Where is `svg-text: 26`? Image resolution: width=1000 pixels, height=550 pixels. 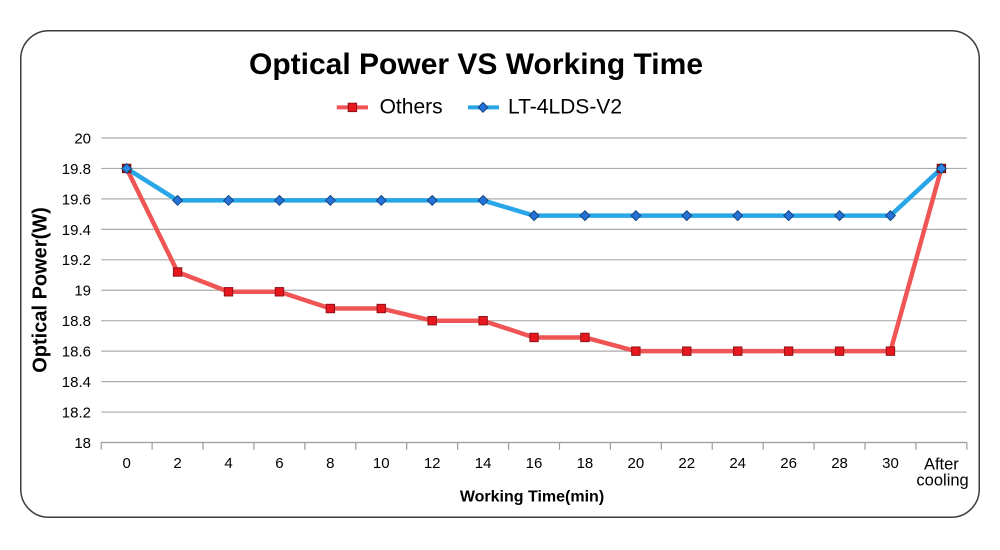 svg-text: 26 is located at coordinates (788, 463).